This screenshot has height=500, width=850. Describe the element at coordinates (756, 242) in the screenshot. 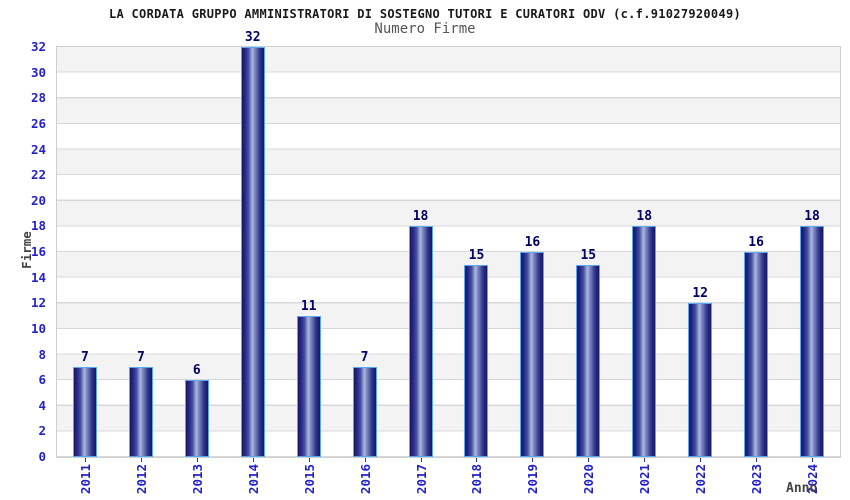

I see `bar-value-label-2023: 16` at that location.